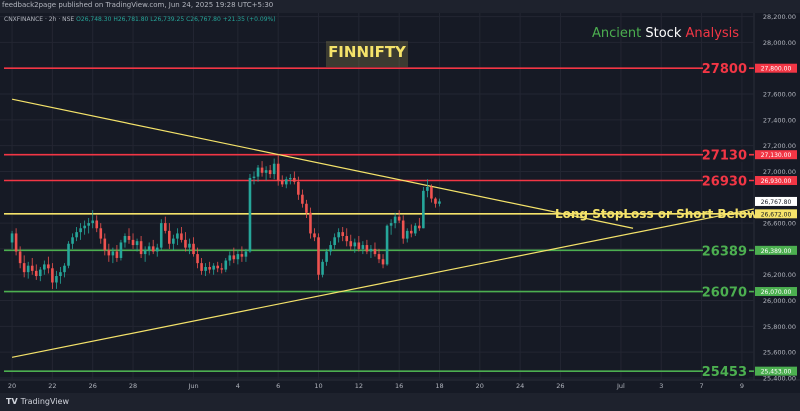 The width and height of the screenshot is (800, 411). I want to click on y-tick-label: 27,600.00, so click(779, 95).